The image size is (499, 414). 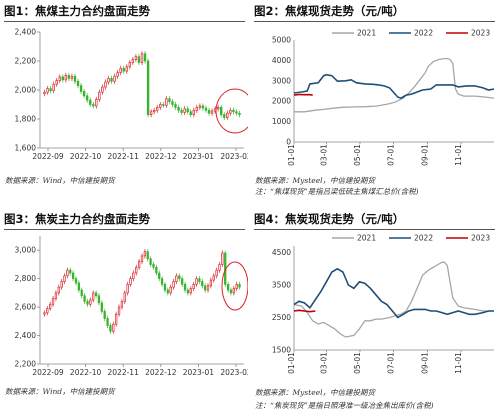 I want to click on series-line-2021, so click(x=394, y=85).